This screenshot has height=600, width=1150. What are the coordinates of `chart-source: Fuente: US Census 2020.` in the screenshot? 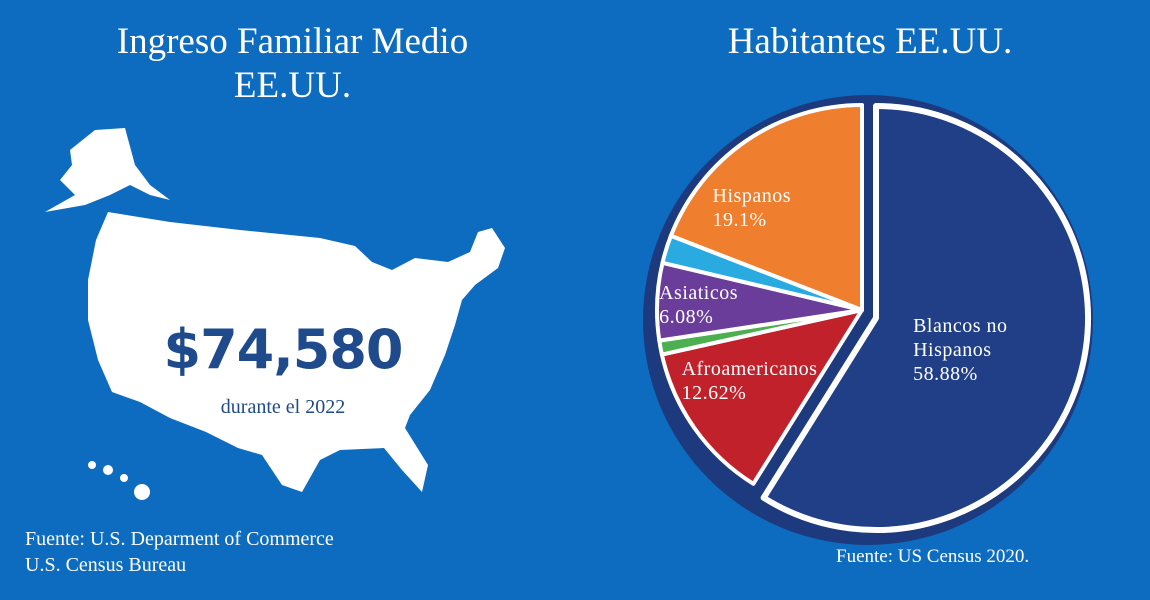 It's located at (933, 556).